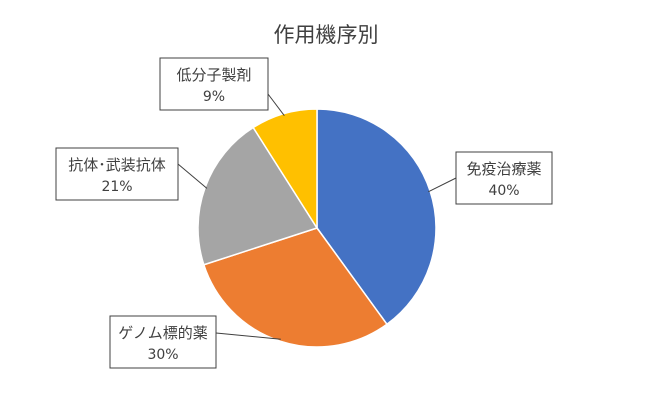 The width and height of the screenshot is (653, 406). What do you see at coordinates (163, 333) in the screenshot?
I see `callout-category-label: ゲノム標的薬` at bounding box center [163, 333].